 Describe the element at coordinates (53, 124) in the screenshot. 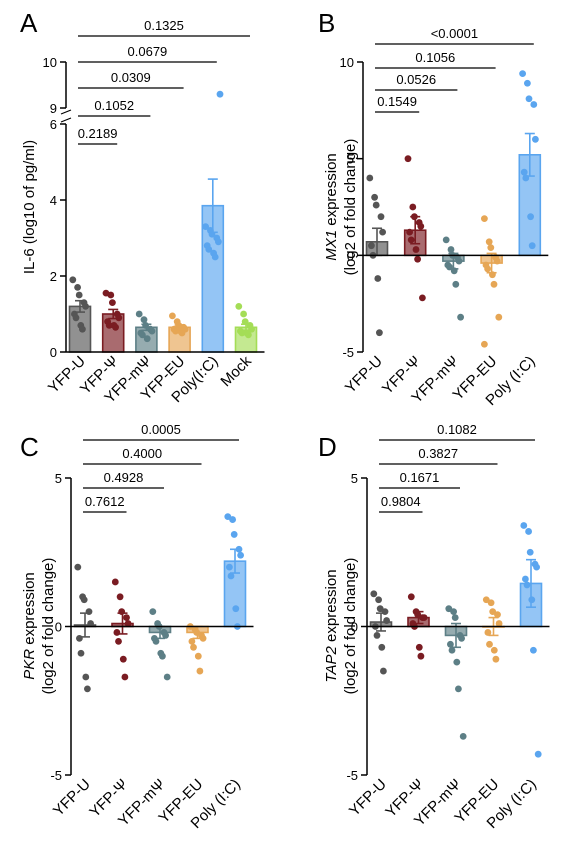

I see `y-tick-label: 6` at that location.